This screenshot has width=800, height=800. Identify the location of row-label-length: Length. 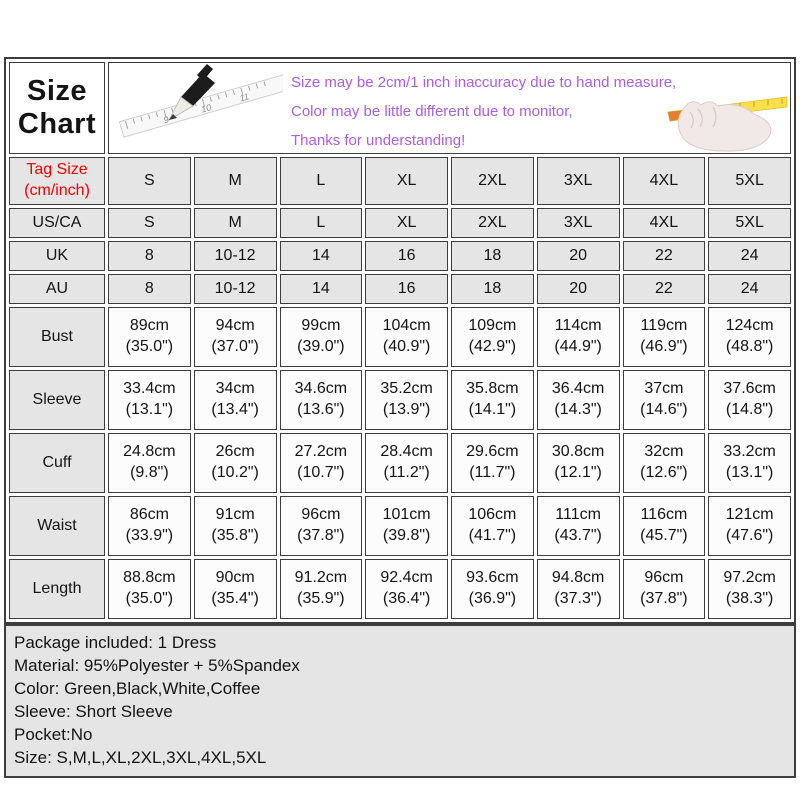
(57, 589).